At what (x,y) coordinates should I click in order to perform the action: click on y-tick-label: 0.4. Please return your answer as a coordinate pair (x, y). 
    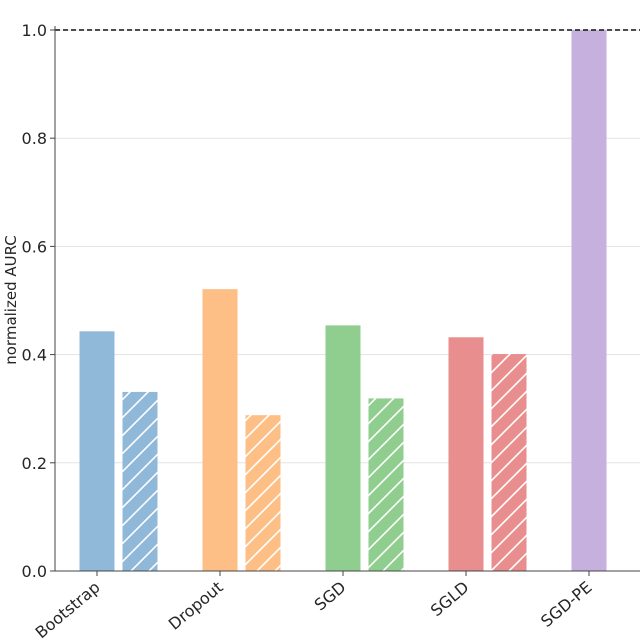
    Looking at the image, I should click on (34, 355).